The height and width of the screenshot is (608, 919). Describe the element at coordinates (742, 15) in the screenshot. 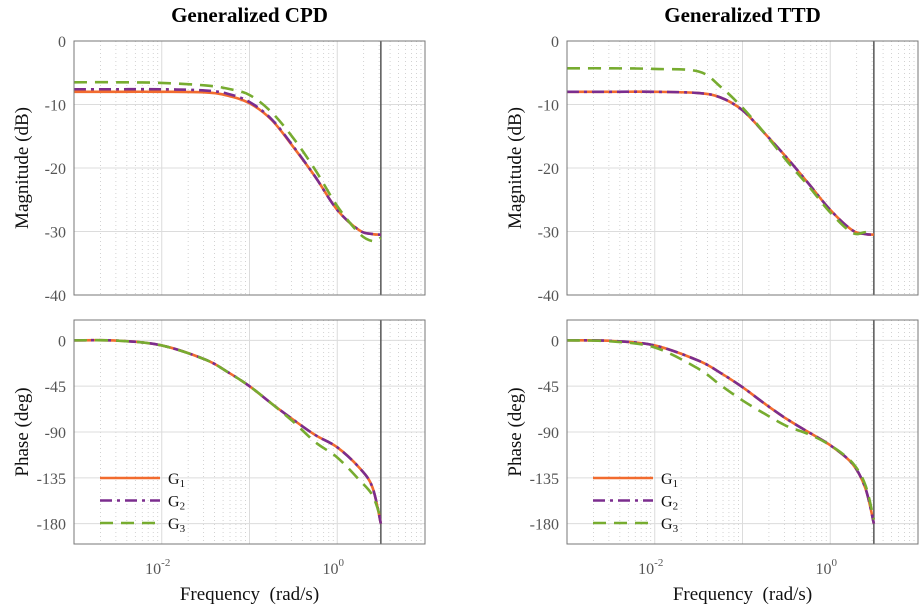

I see `chart-title: Generalized TTD` at that location.